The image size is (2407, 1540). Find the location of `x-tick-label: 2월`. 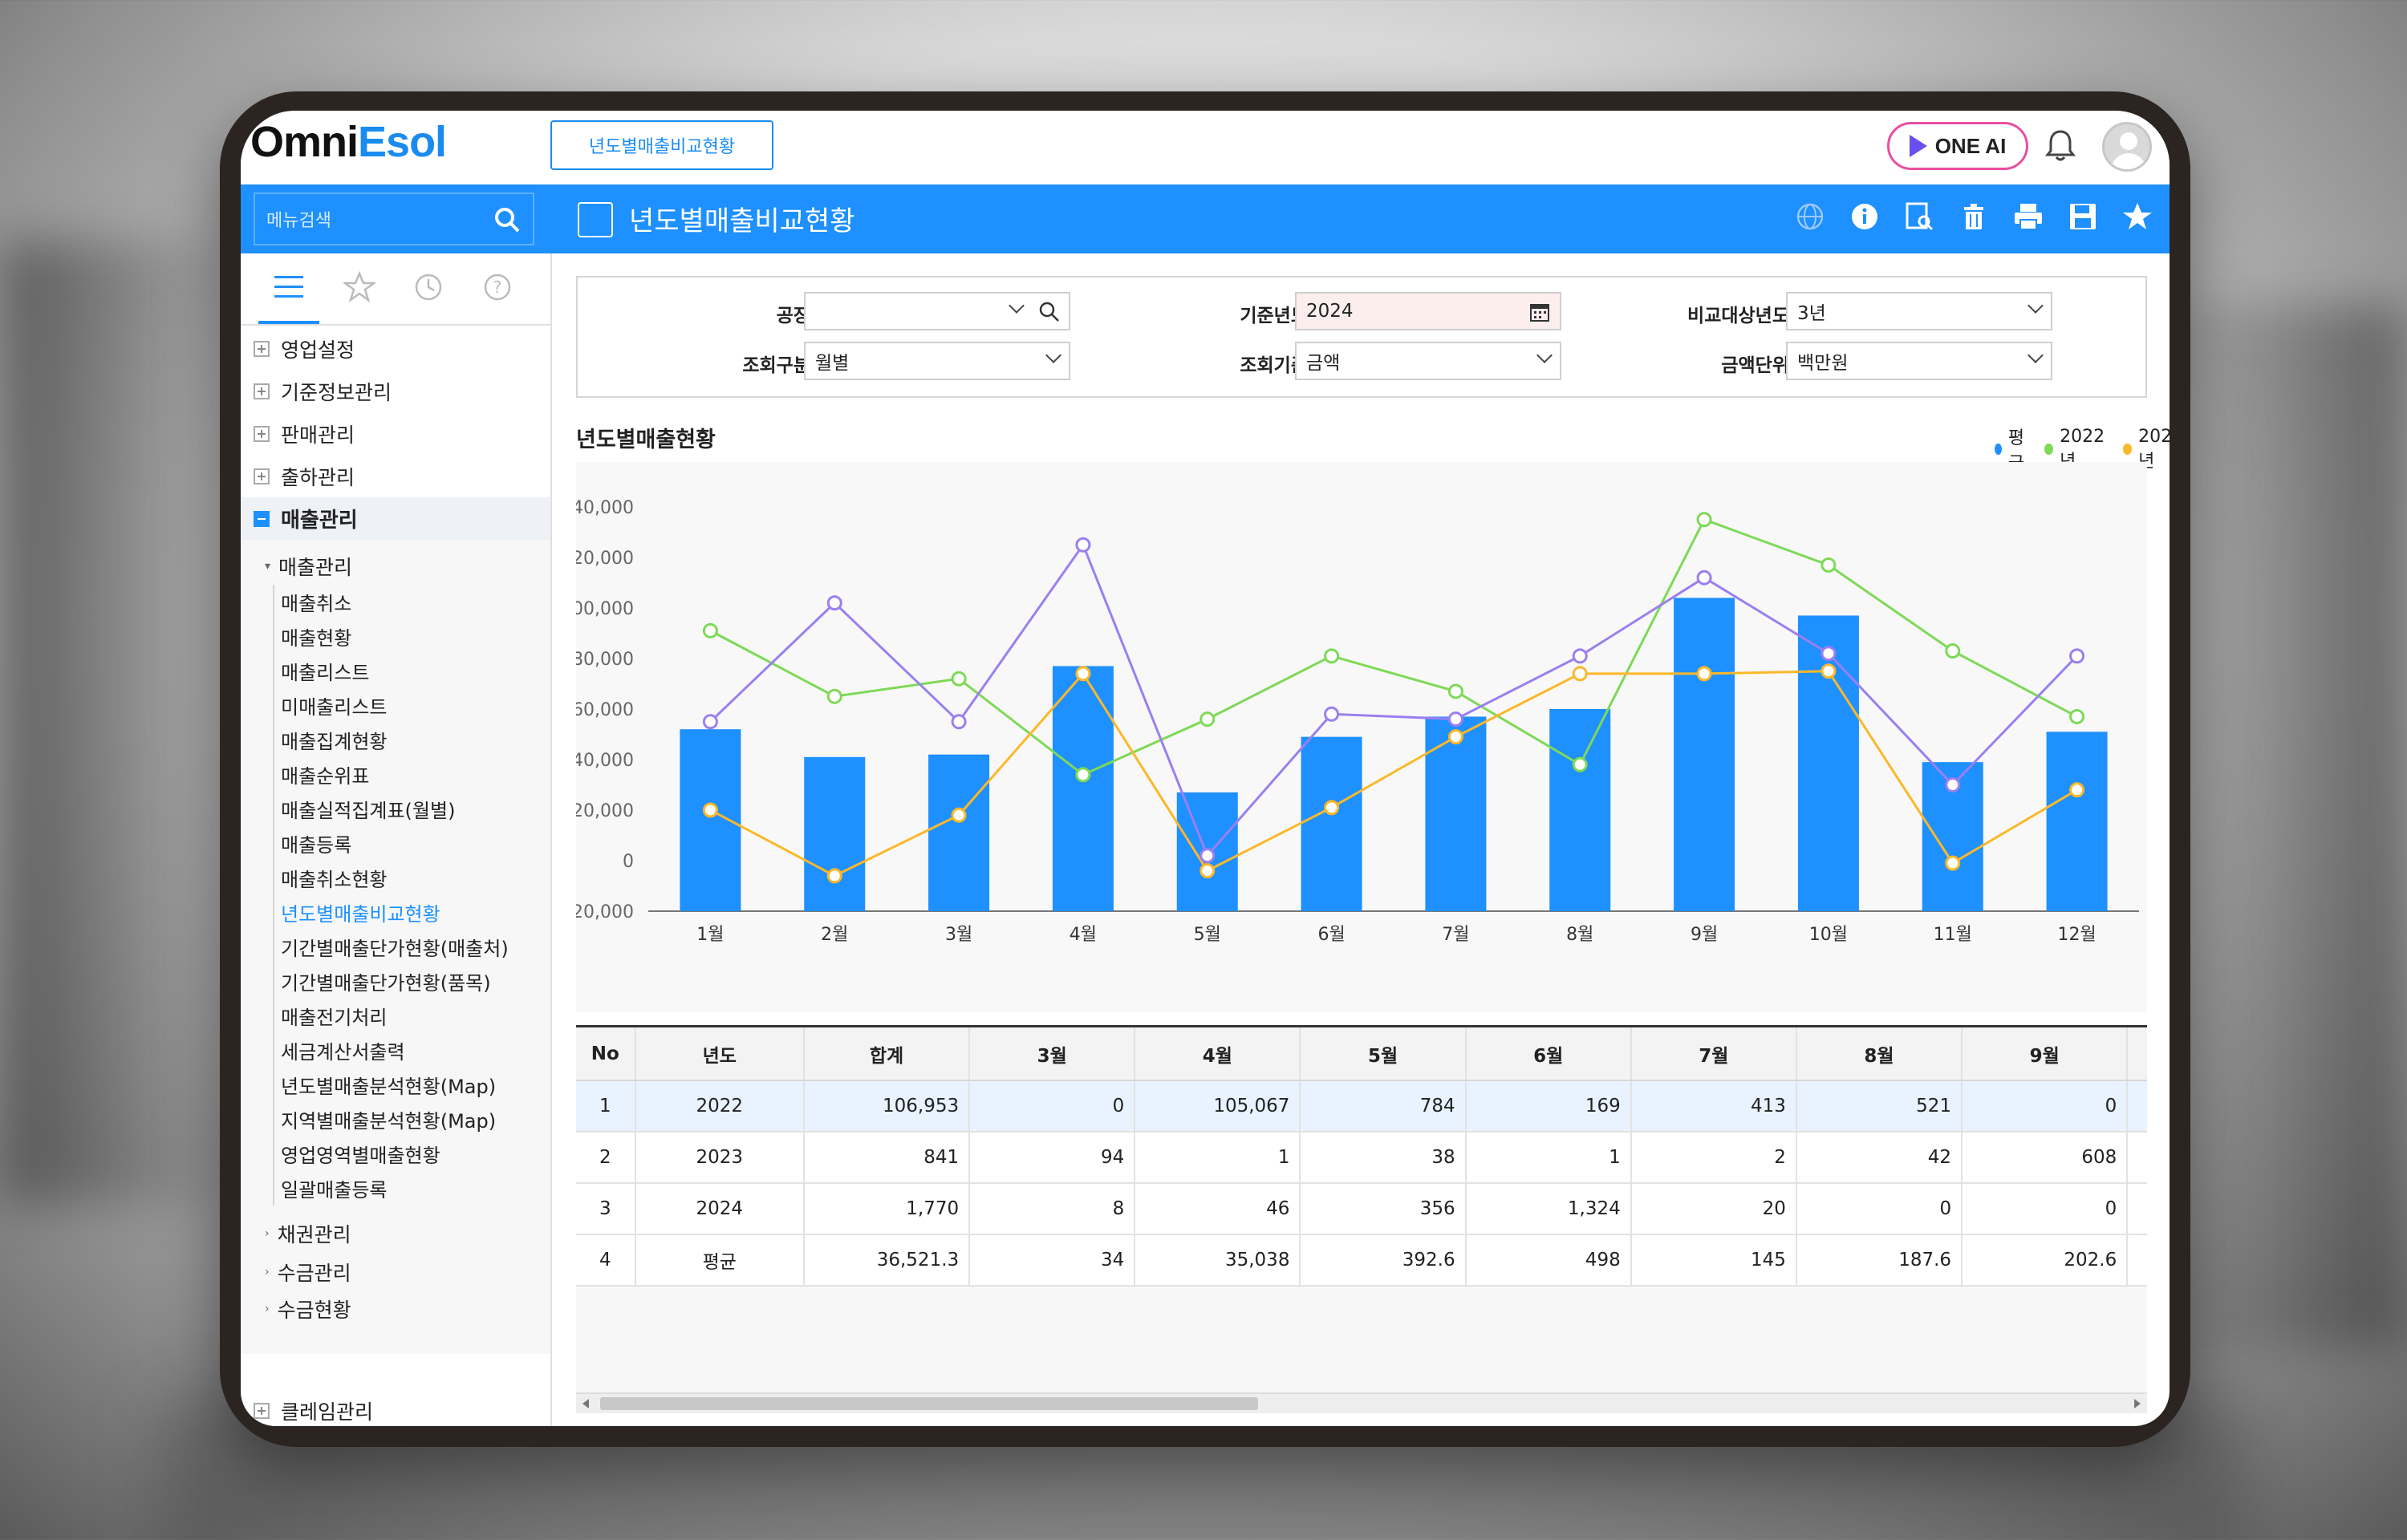

x-tick-label: 2월 is located at coordinates (834, 935).